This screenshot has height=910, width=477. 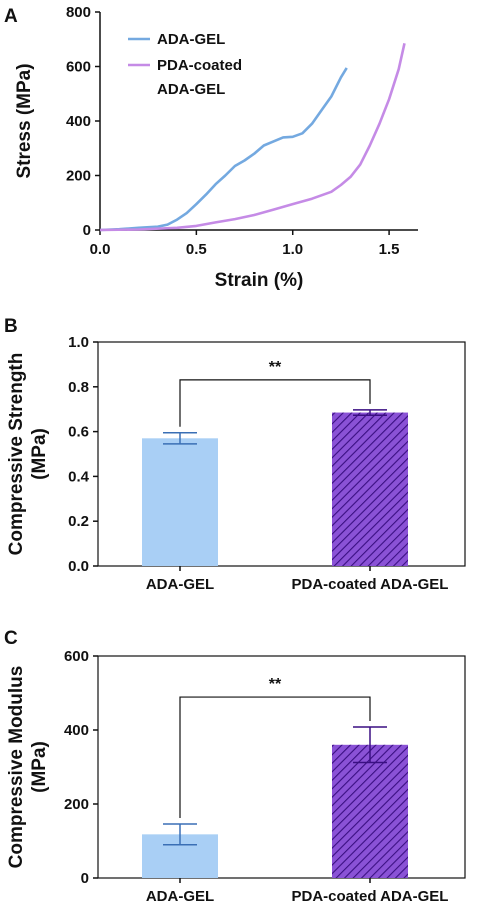 I want to click on y-axis-title: Compressive Modulus, so click(x=16, y=767).